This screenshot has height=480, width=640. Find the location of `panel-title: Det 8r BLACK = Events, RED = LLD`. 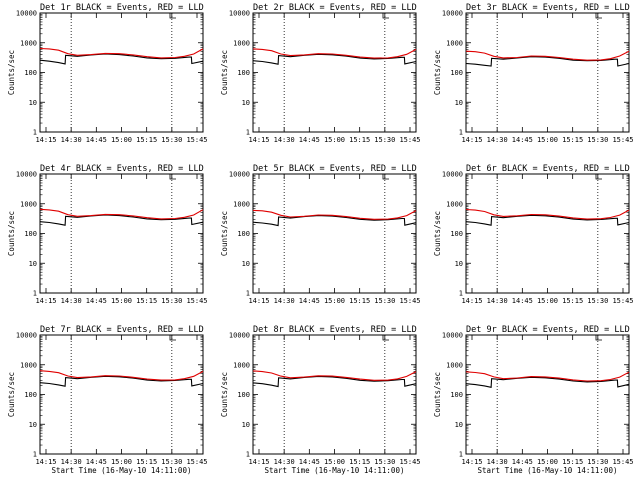

panel-title: Det 8r BLACK = Events, RED = LLD is located at coordinates (335, 330).